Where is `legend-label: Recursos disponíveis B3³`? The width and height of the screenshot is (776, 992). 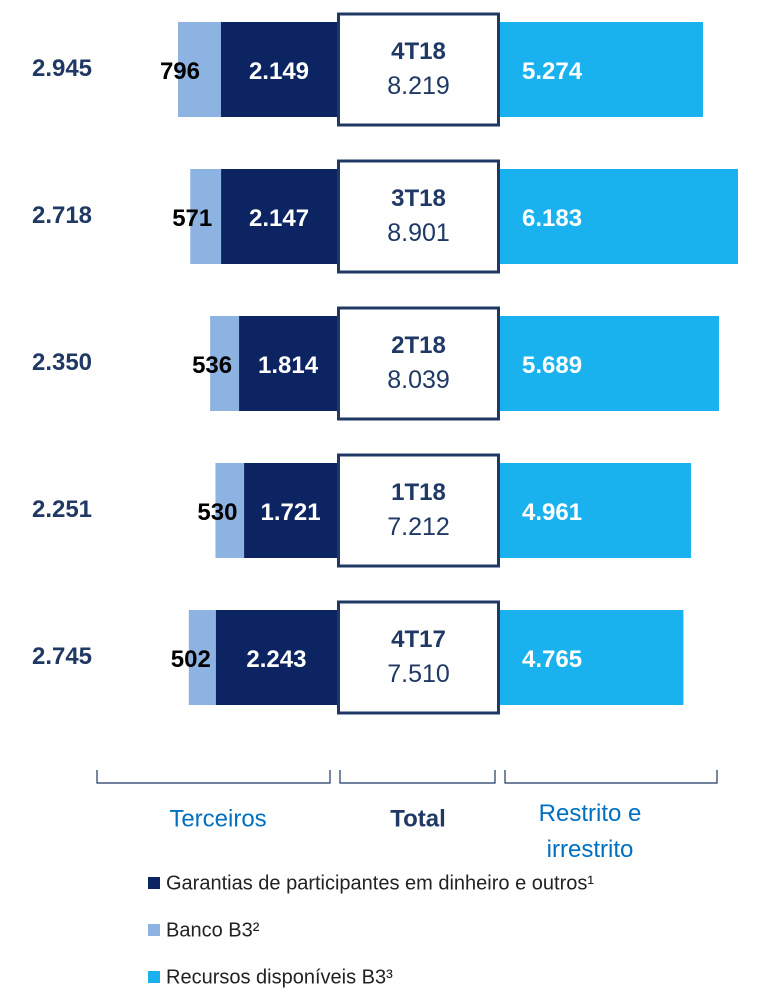 legend-label: Recursos disponíveis B3³ is located at coordinates (279, 977).